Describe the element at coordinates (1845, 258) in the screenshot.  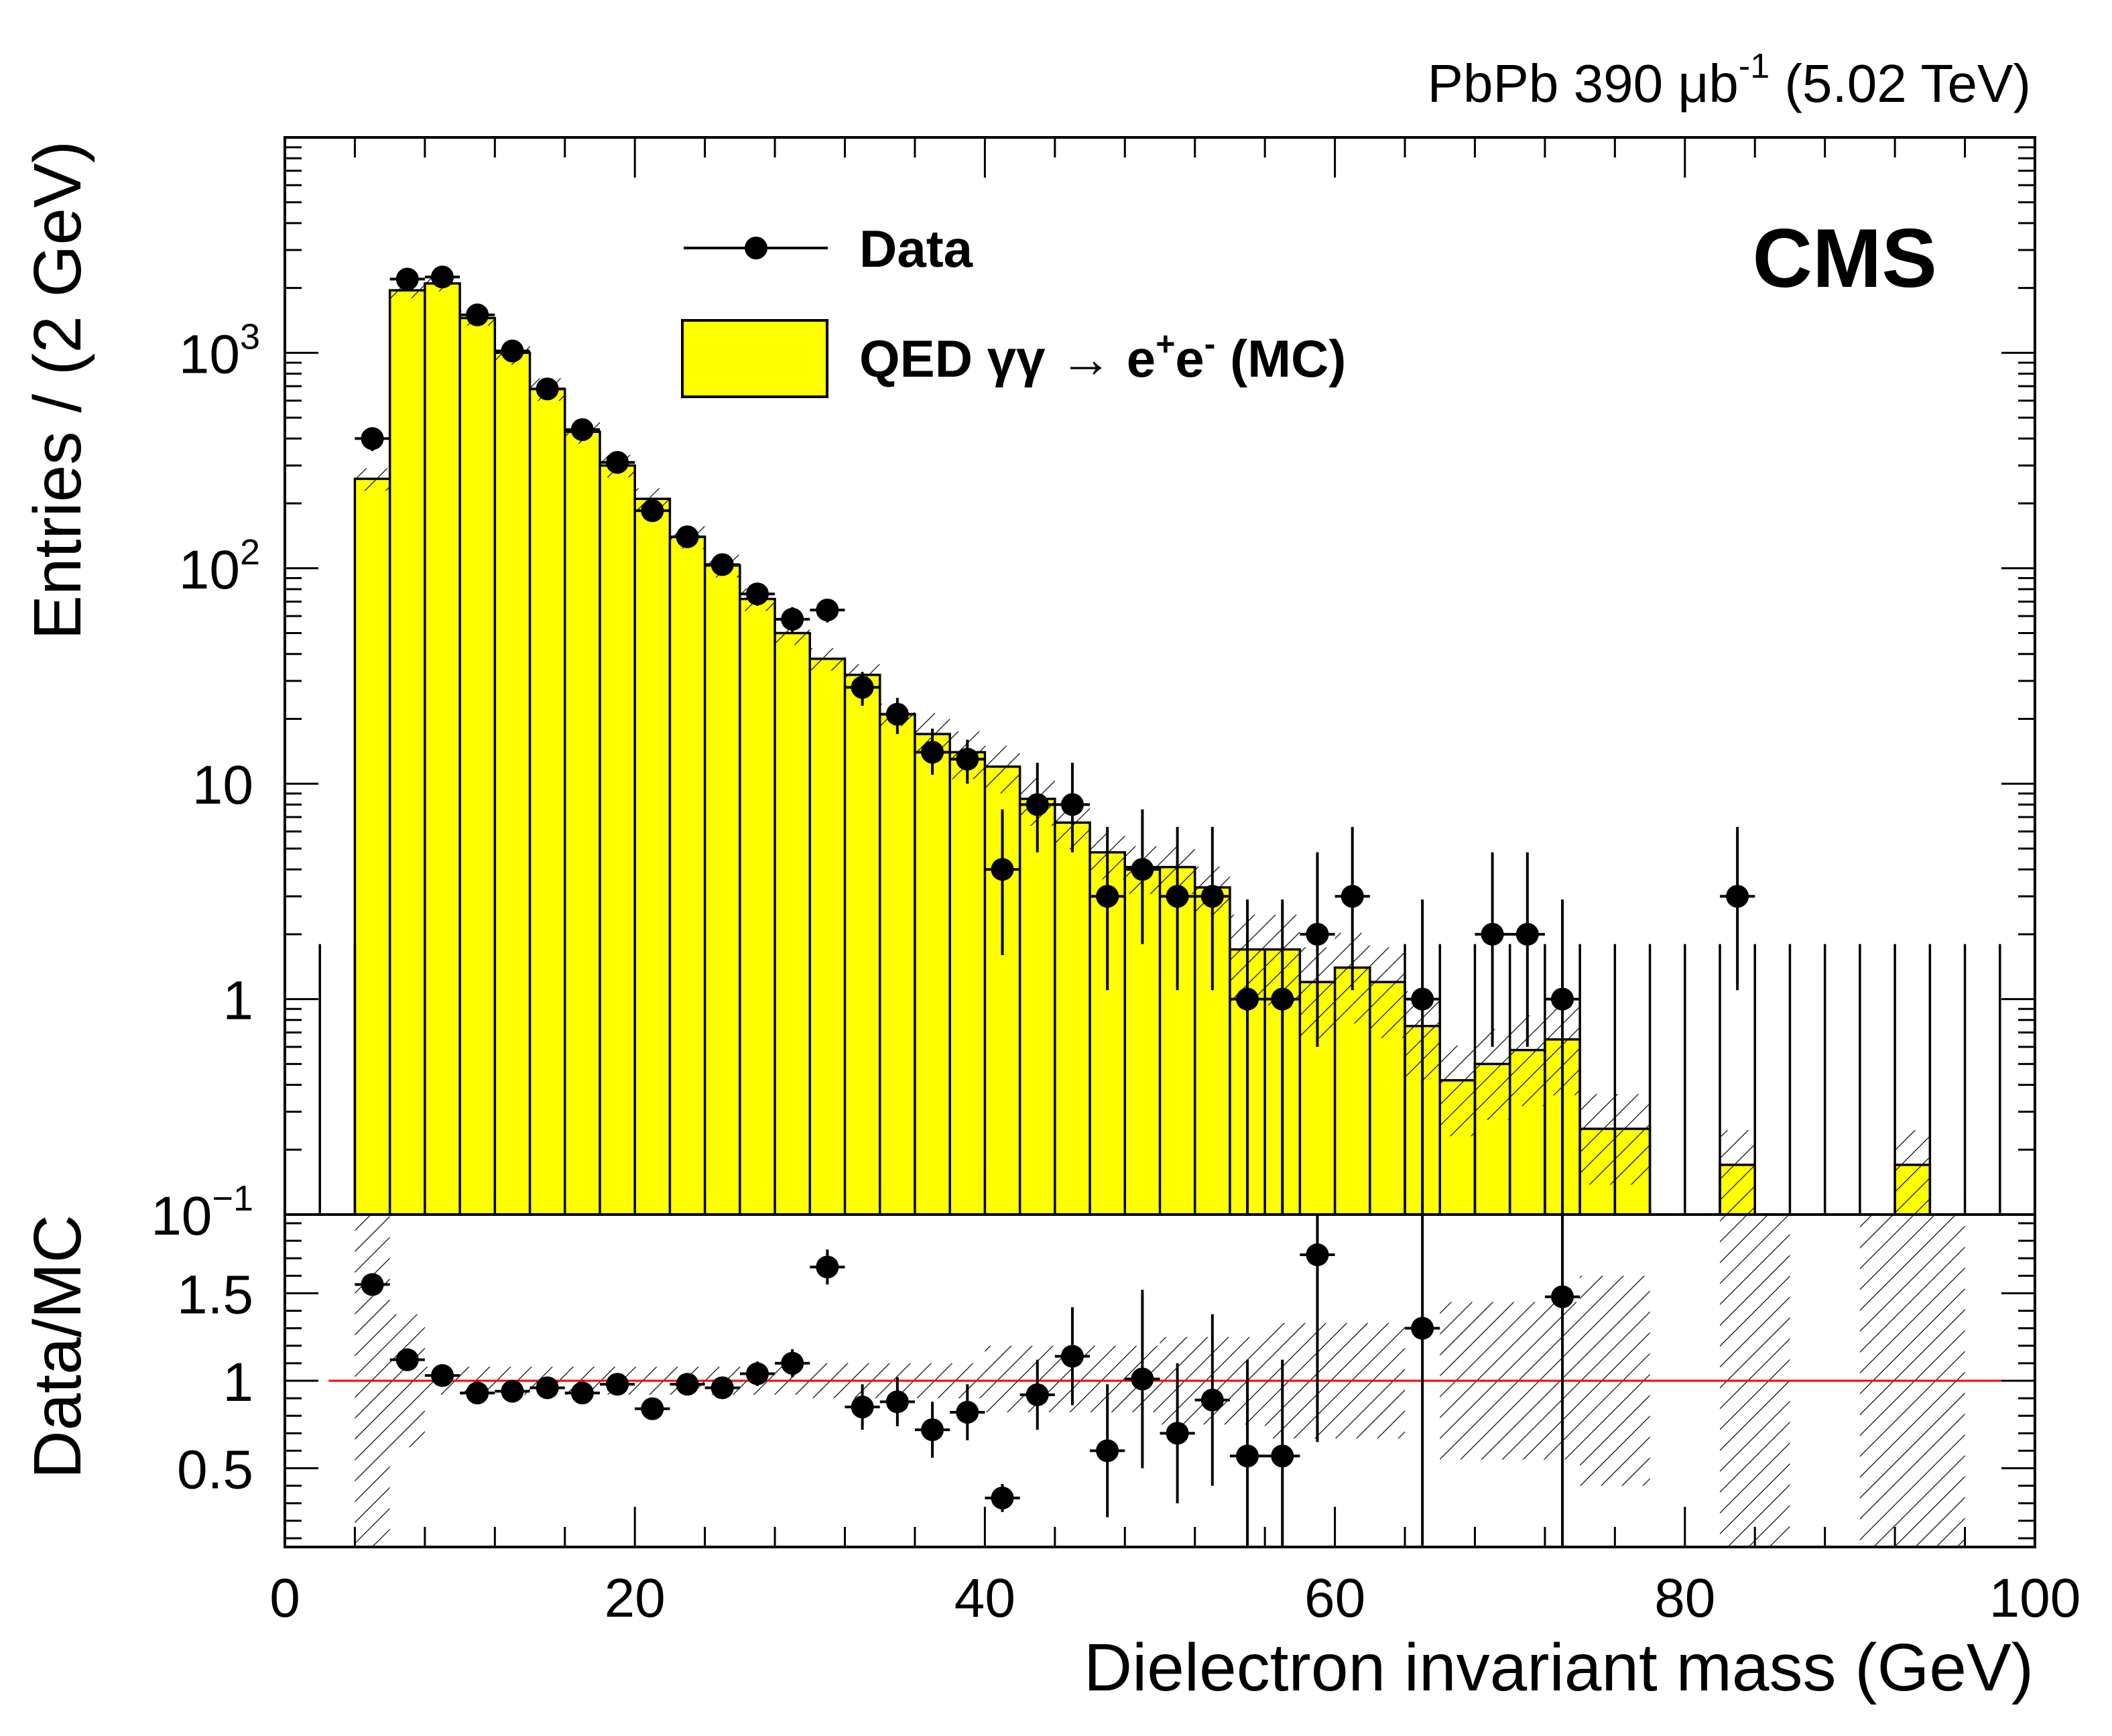
I see `experiment-label: CMS` at that location.